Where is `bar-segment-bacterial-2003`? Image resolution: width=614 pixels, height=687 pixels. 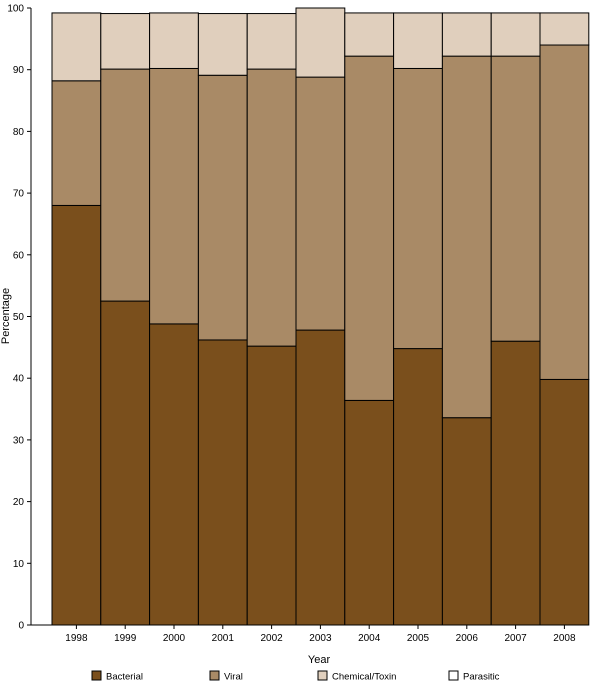 bar-segment-bacterial-2003 is located at coordinates (320, 477).